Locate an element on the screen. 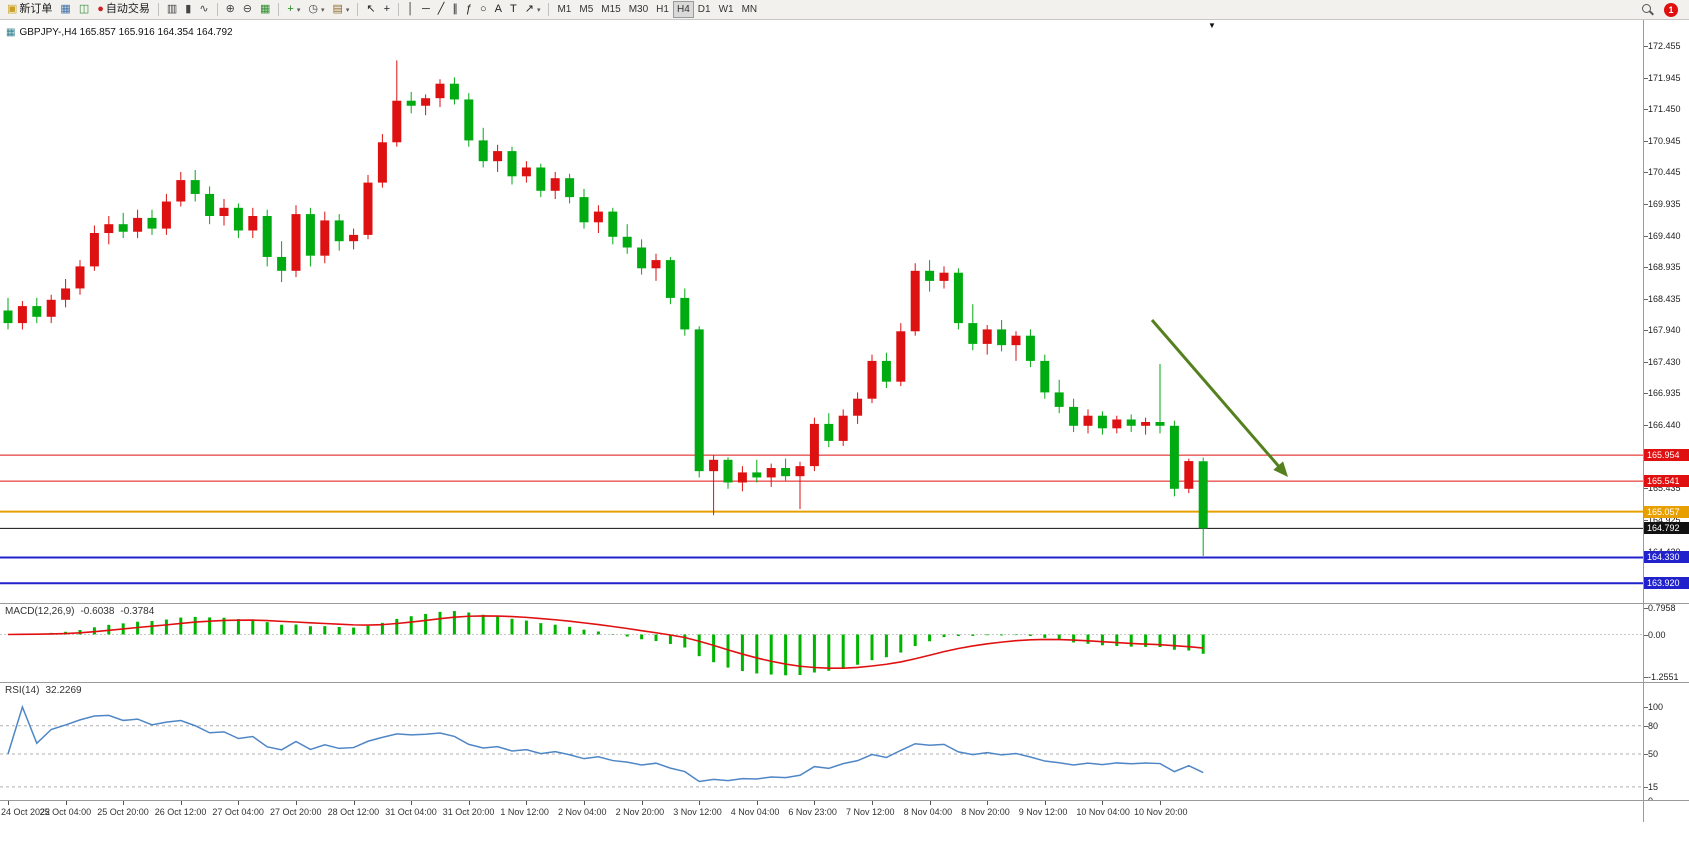 The image size is (1689, 863). new-order-button: ▣ 新订单 is located at coordinates (29, 9).